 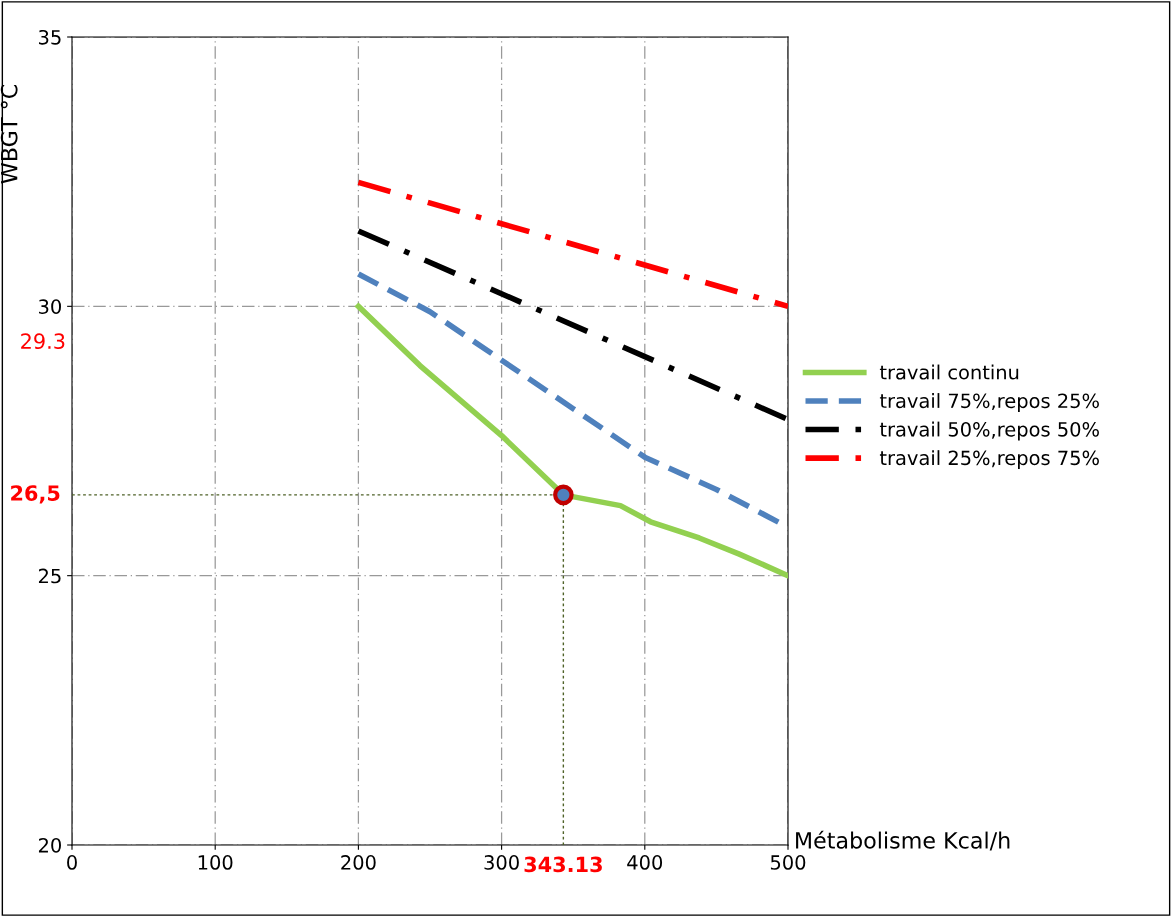 What do you see at coordinates (563, 864) in the screenshot?
I see `annotation: 343.13` at bounding box center [563, 864].